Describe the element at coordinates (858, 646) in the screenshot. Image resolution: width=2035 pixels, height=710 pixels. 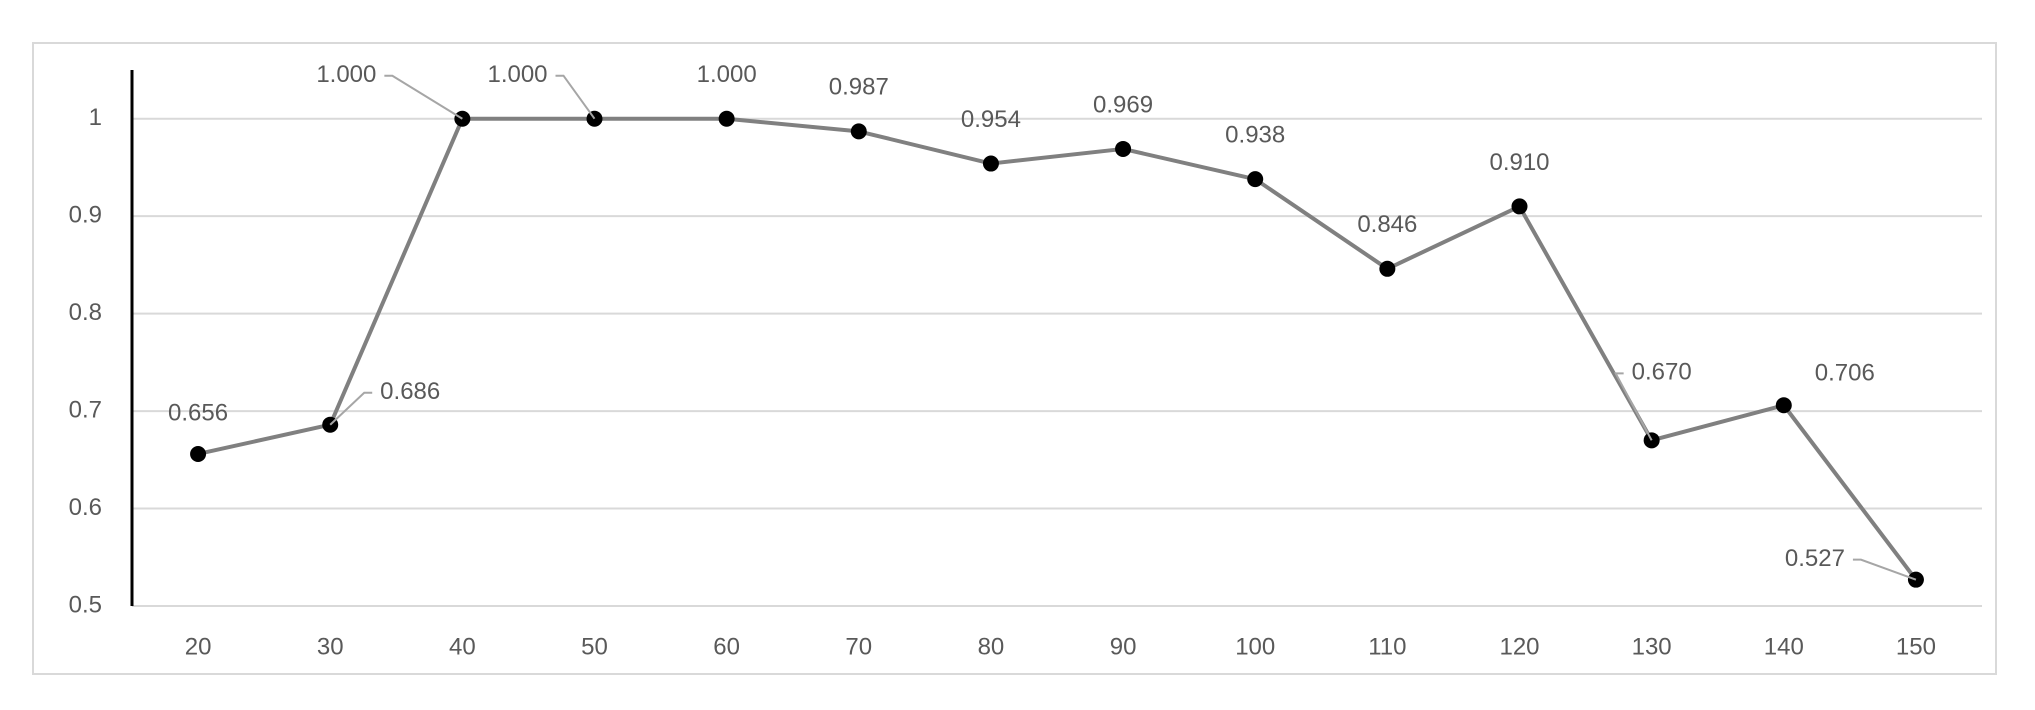
I see `x-tick-label: 70` at that location.